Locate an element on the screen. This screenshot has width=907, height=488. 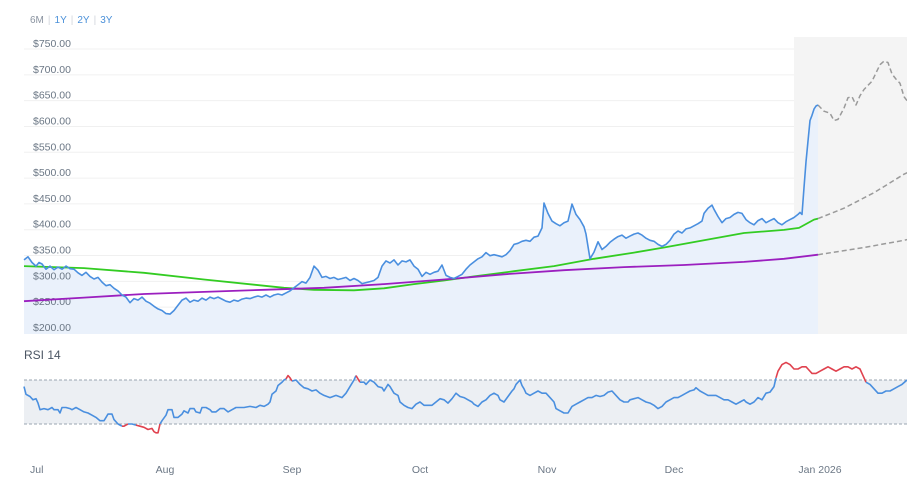
y-tick-label: $350.00 is located at coordinates (52, 251).